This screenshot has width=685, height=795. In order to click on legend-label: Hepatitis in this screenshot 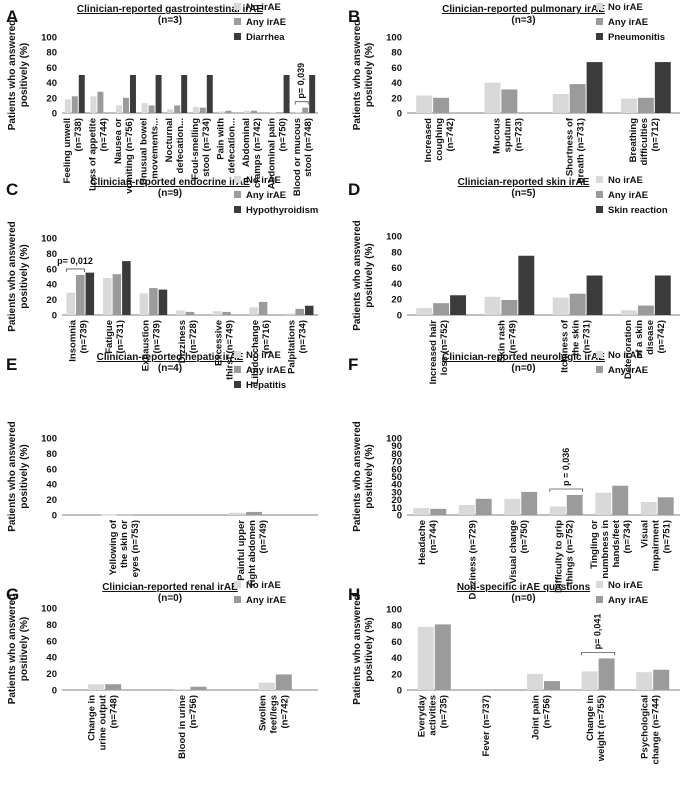, I will do `click(266, 385)`.